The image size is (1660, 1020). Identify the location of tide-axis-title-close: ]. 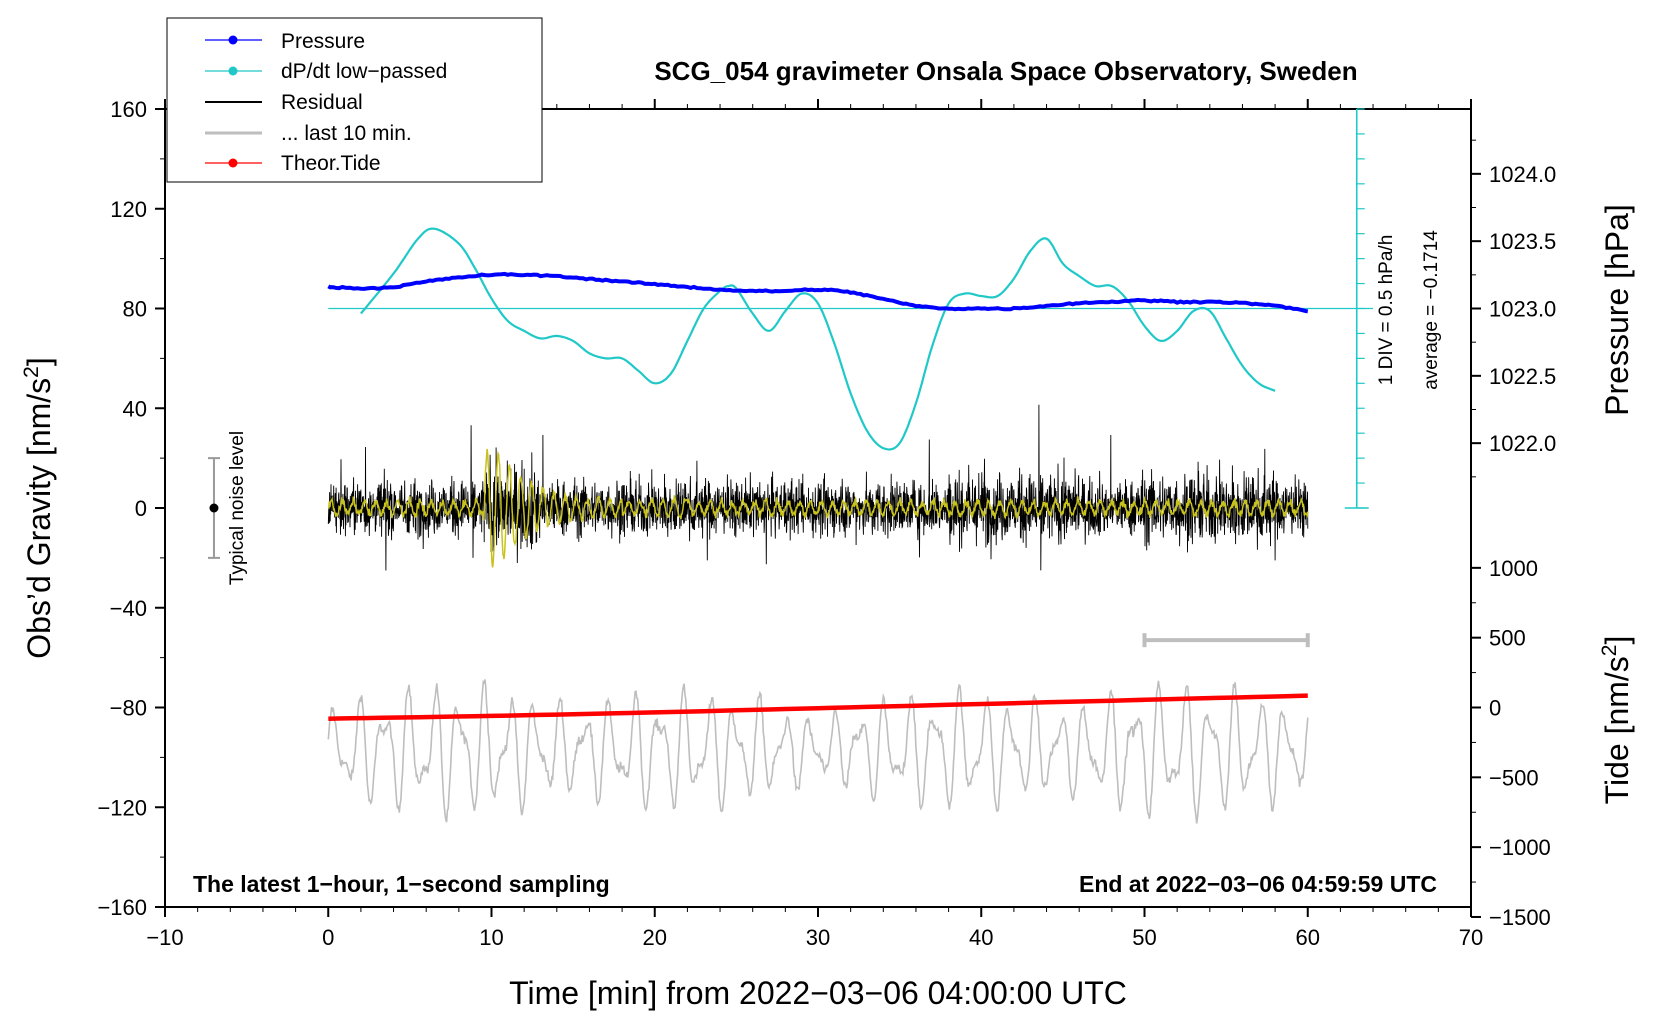
(1617, 640).